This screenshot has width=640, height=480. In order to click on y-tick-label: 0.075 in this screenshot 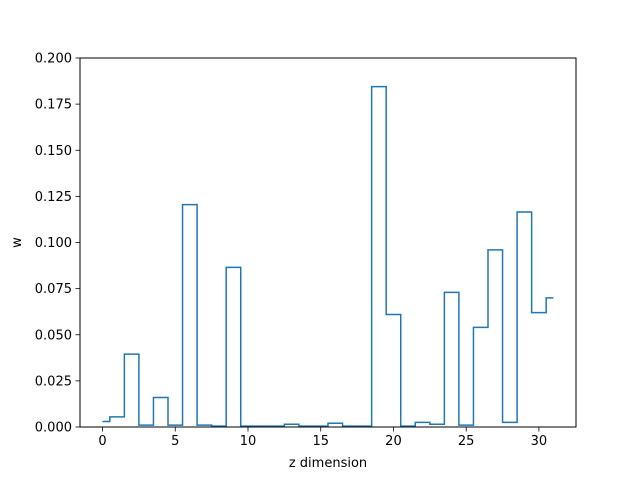, I will do `click(53, 289)`.